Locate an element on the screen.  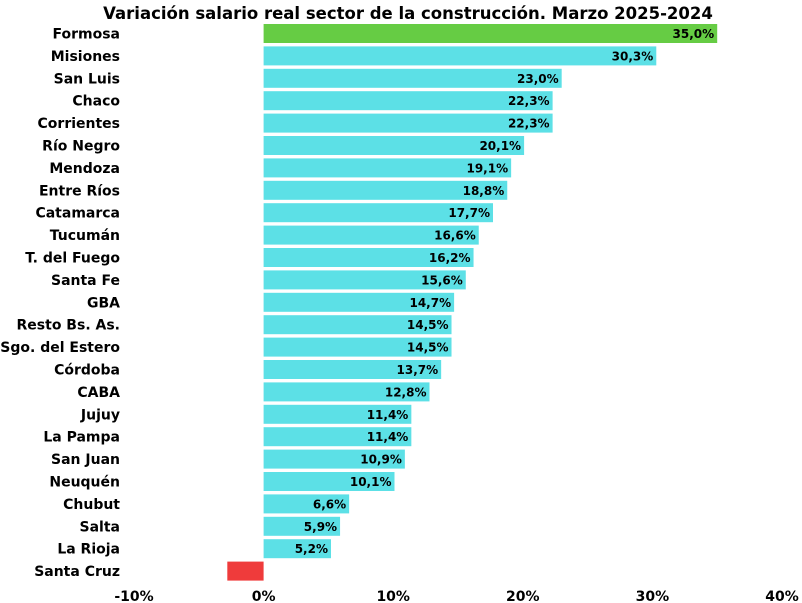
value-label: 6,6% is located at coordinates (329, 504).